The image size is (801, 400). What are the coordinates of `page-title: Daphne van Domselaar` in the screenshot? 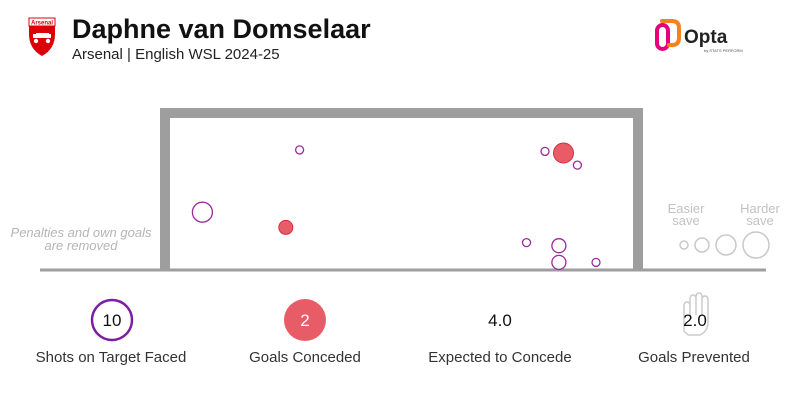 It's located at (221, 29).